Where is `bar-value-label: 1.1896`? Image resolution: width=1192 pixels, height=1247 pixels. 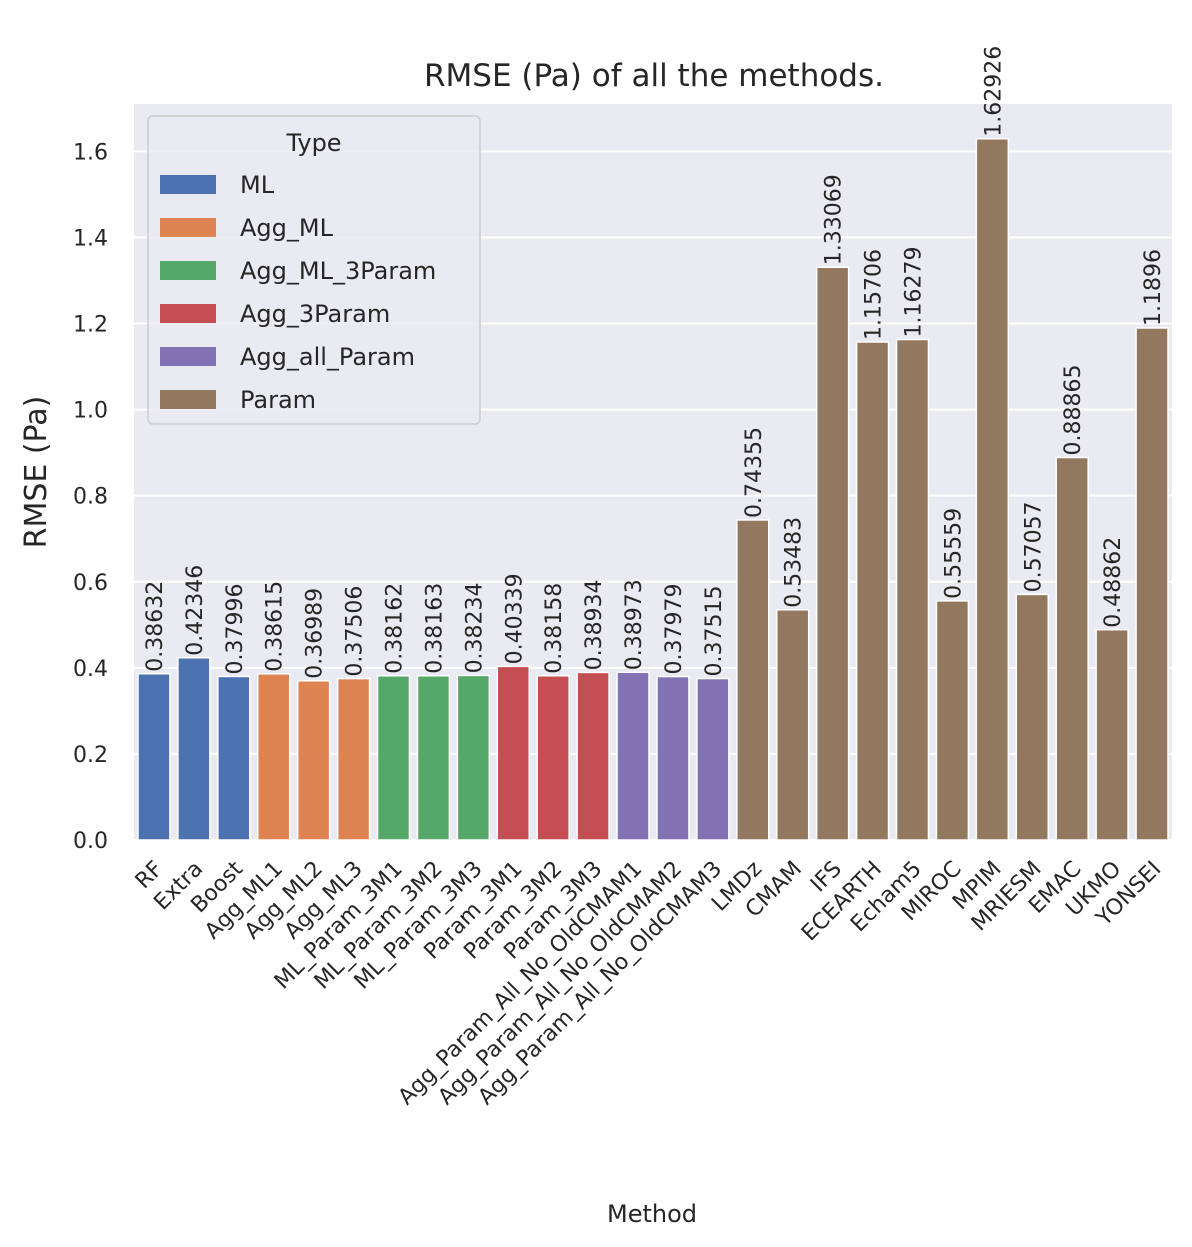 bar-value-label: 1.1896 is located at coordinates (1153, 287).